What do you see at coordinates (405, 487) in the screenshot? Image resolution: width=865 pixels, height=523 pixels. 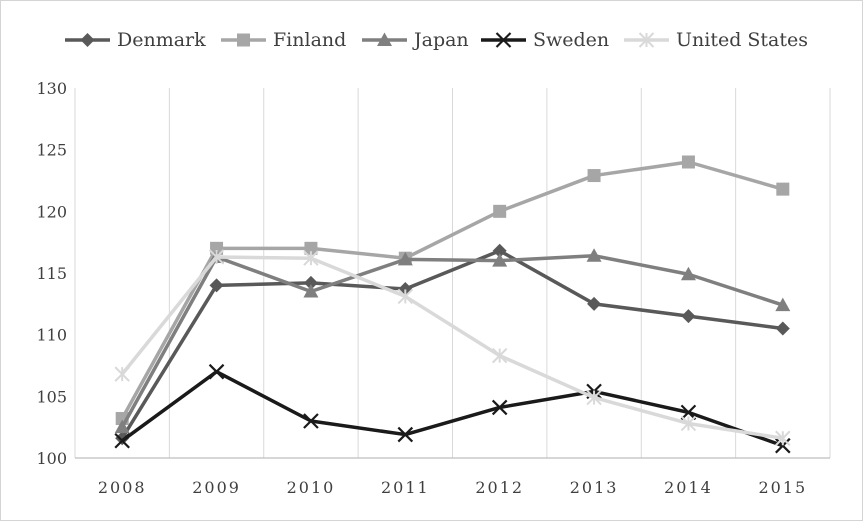 I see `x-tick-label: 2011` at bounding box center [405, 487].